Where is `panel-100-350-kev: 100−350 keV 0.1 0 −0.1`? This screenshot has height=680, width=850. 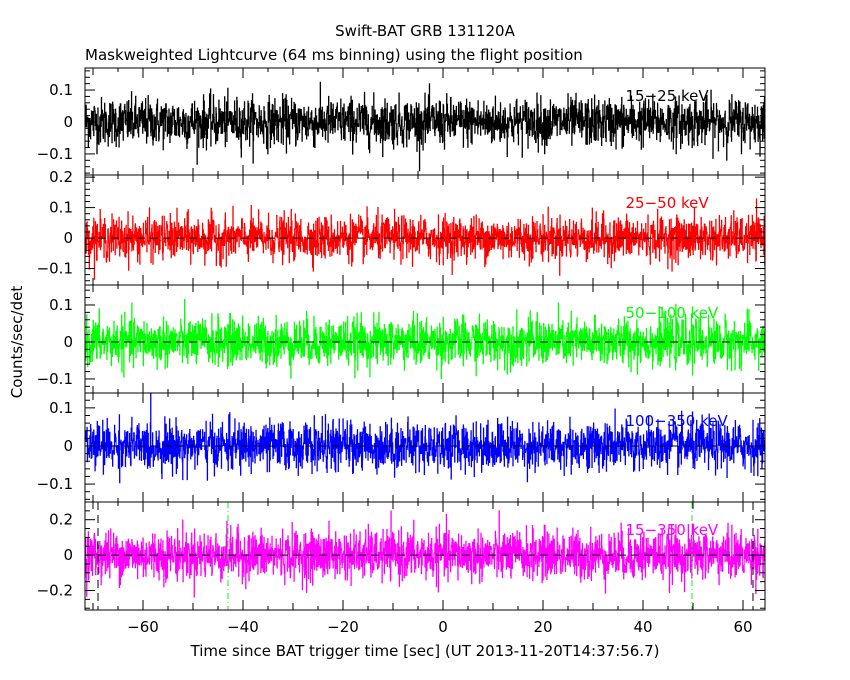
panel-100-350-kev: 100−350 keV 0.1 0 −0.1 is located at coordinates (401, 447).